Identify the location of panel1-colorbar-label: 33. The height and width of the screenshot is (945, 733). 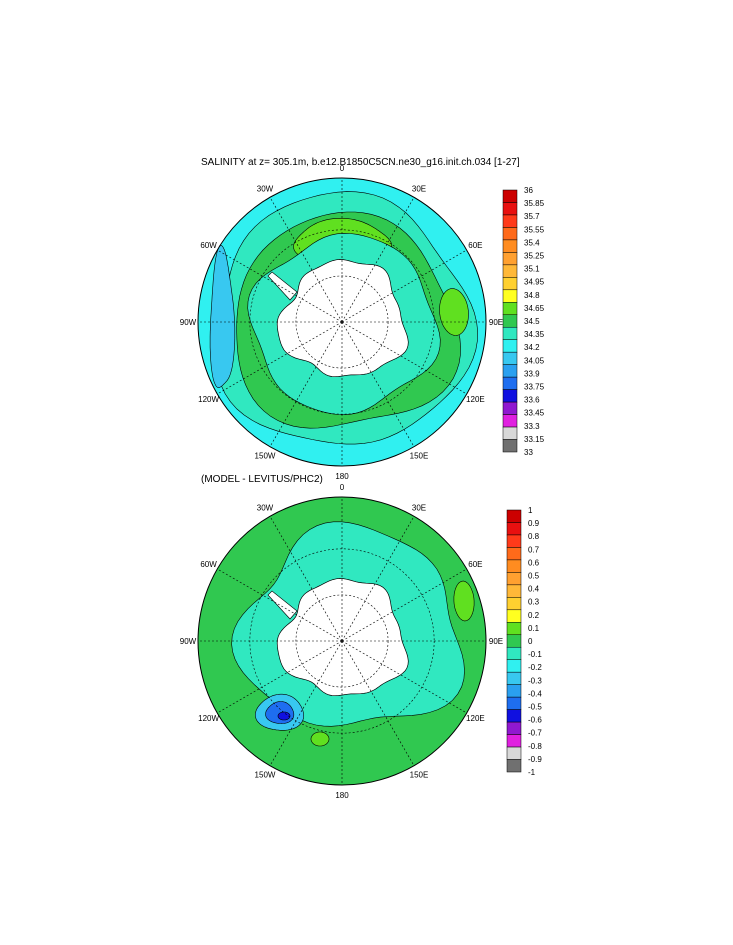
(528, 452).